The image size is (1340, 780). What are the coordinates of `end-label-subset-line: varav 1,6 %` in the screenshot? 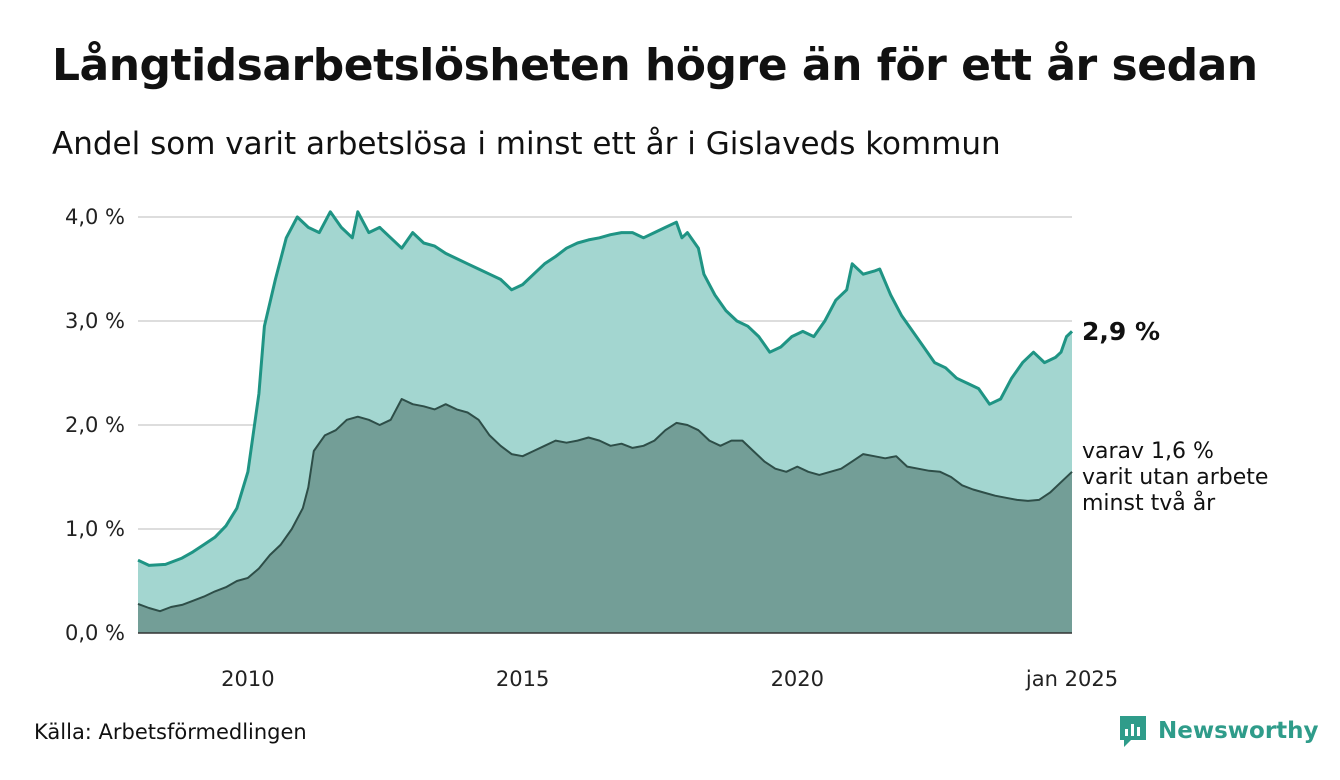 It's located at (1148, 451).